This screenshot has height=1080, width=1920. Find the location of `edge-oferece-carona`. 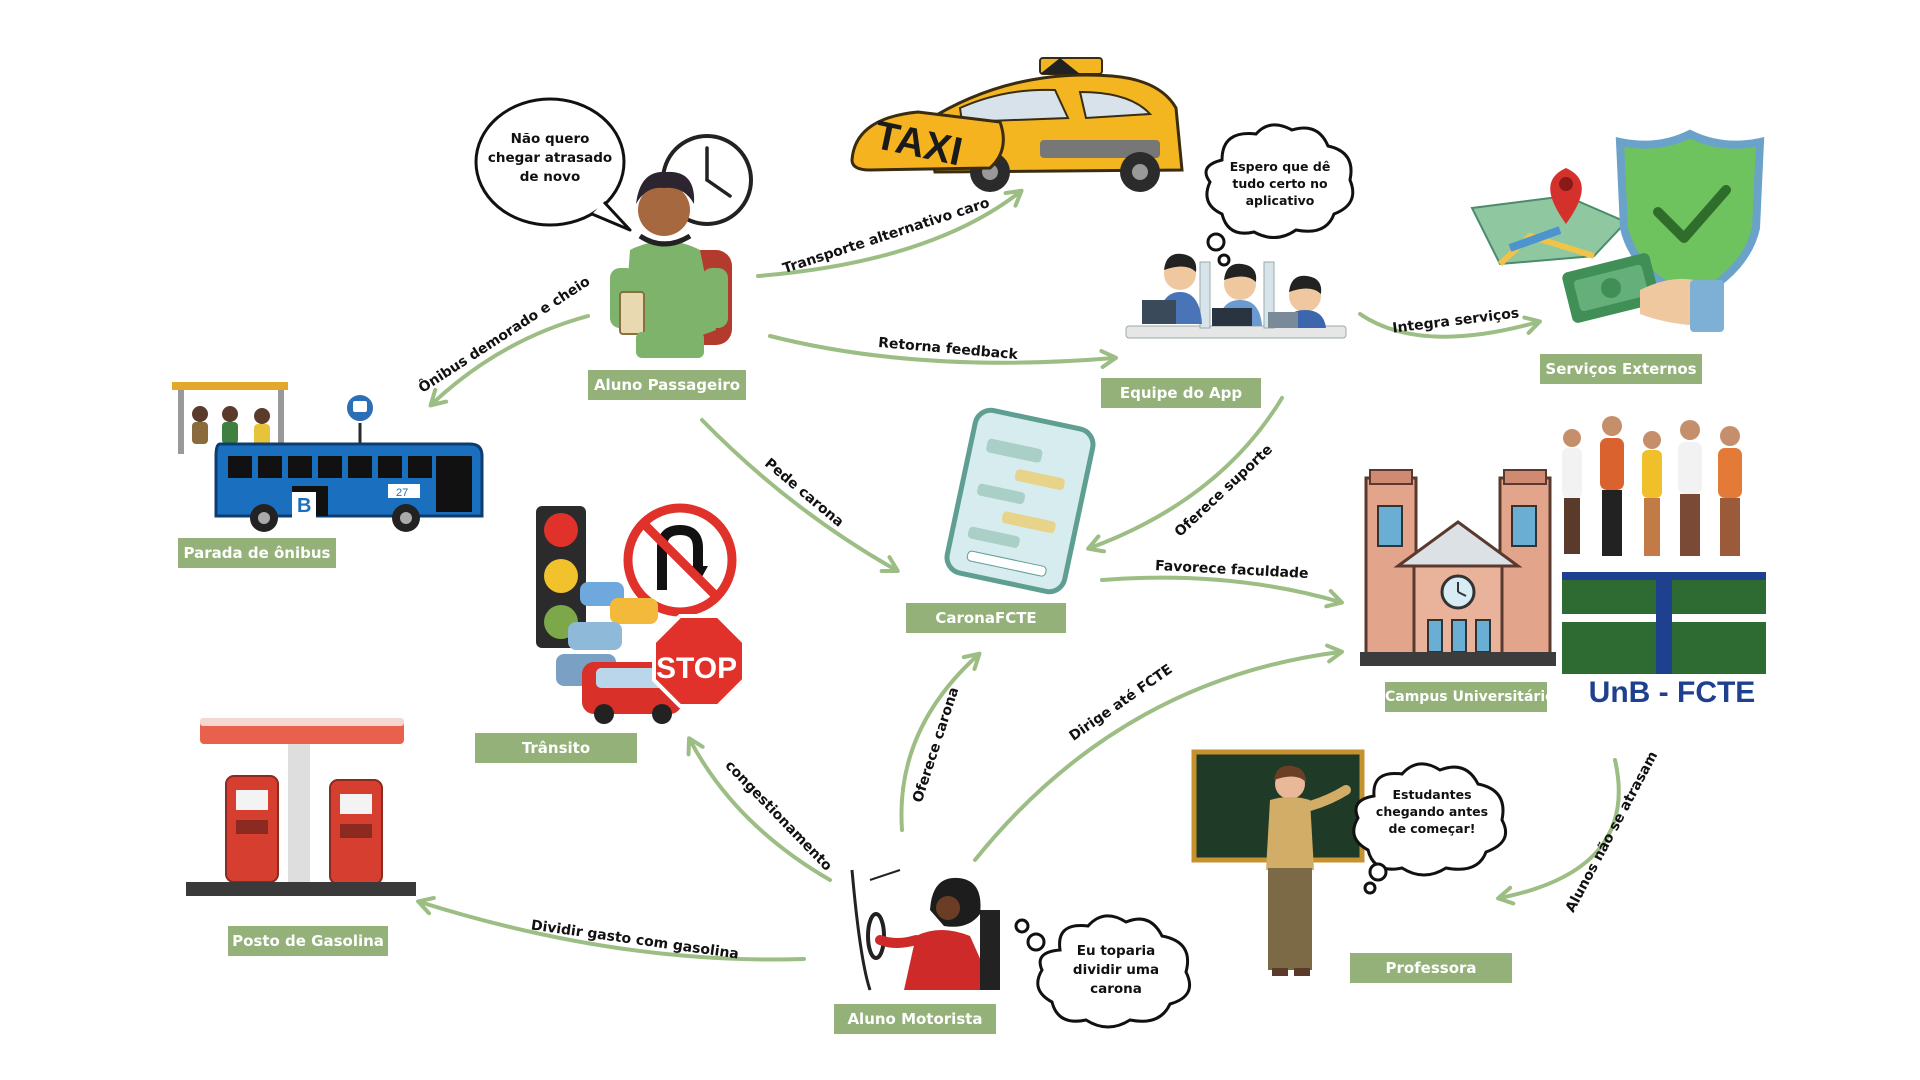

edge-oferece-carona is located at coordinates (940, 741).